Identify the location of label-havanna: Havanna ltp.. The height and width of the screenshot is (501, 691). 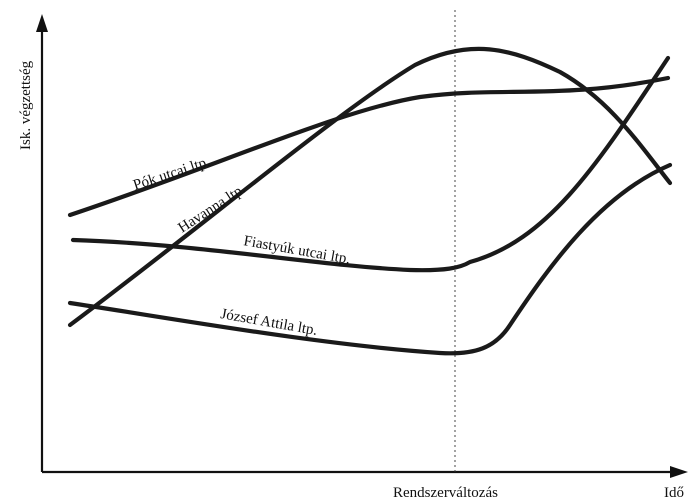
(211, 208).